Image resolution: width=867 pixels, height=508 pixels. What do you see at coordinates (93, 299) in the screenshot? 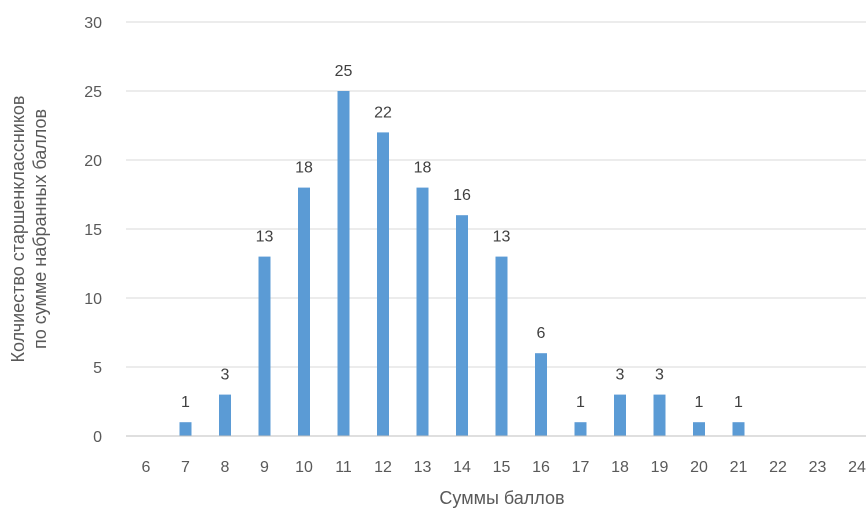
I see `y-tick-label-10: 10` at bounding box center [93, 299].